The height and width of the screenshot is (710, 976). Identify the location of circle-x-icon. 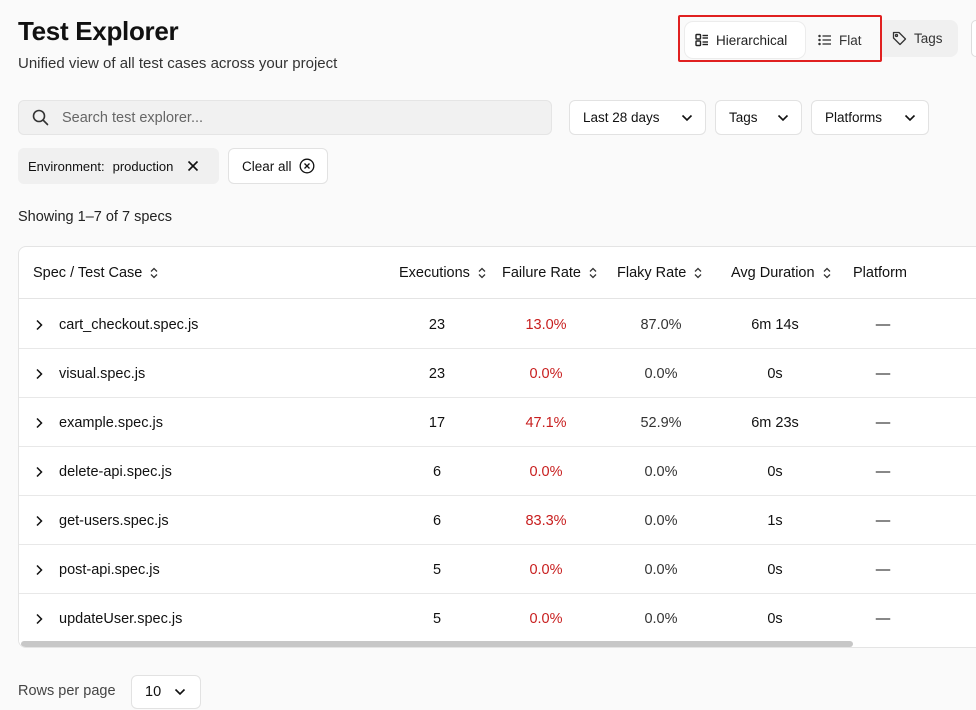
(307, 166).